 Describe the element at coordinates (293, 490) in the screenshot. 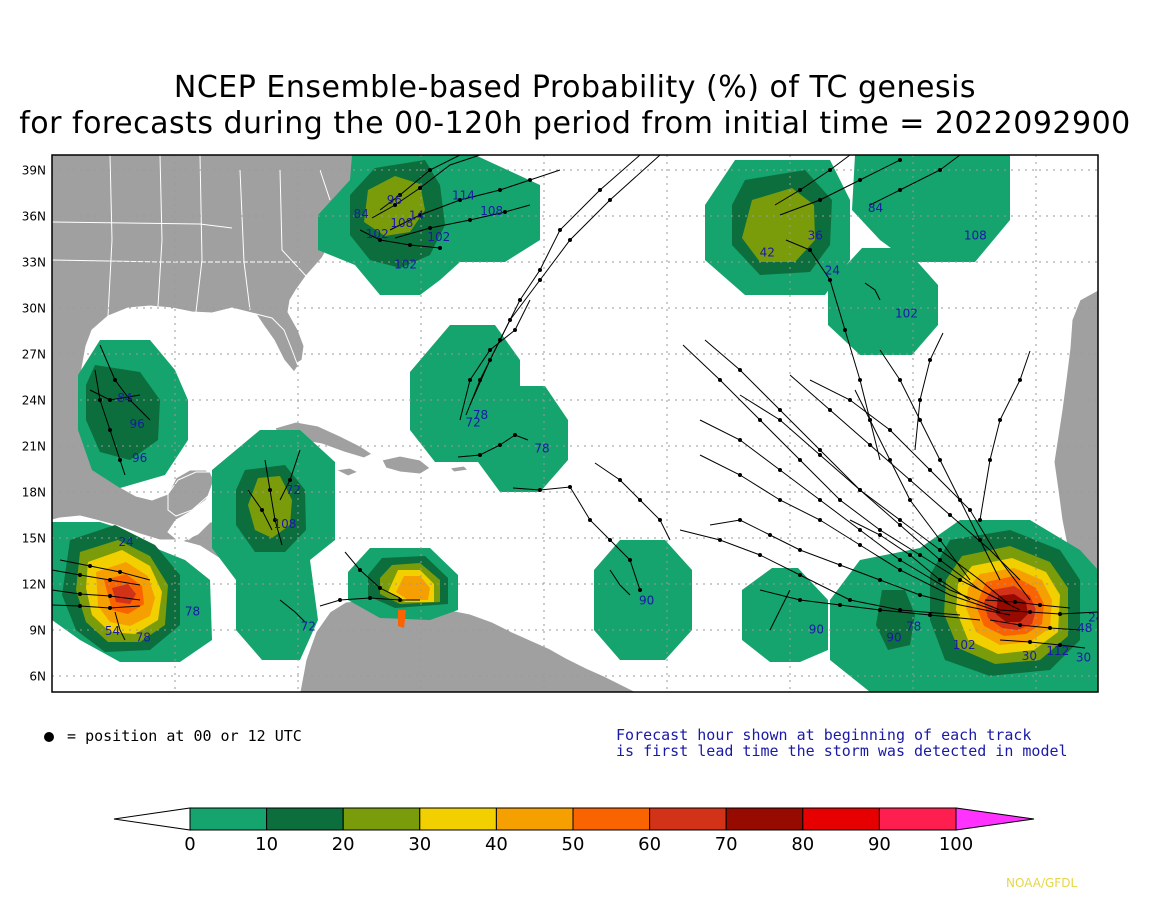

I see `track-hour-label: 72` at that location.